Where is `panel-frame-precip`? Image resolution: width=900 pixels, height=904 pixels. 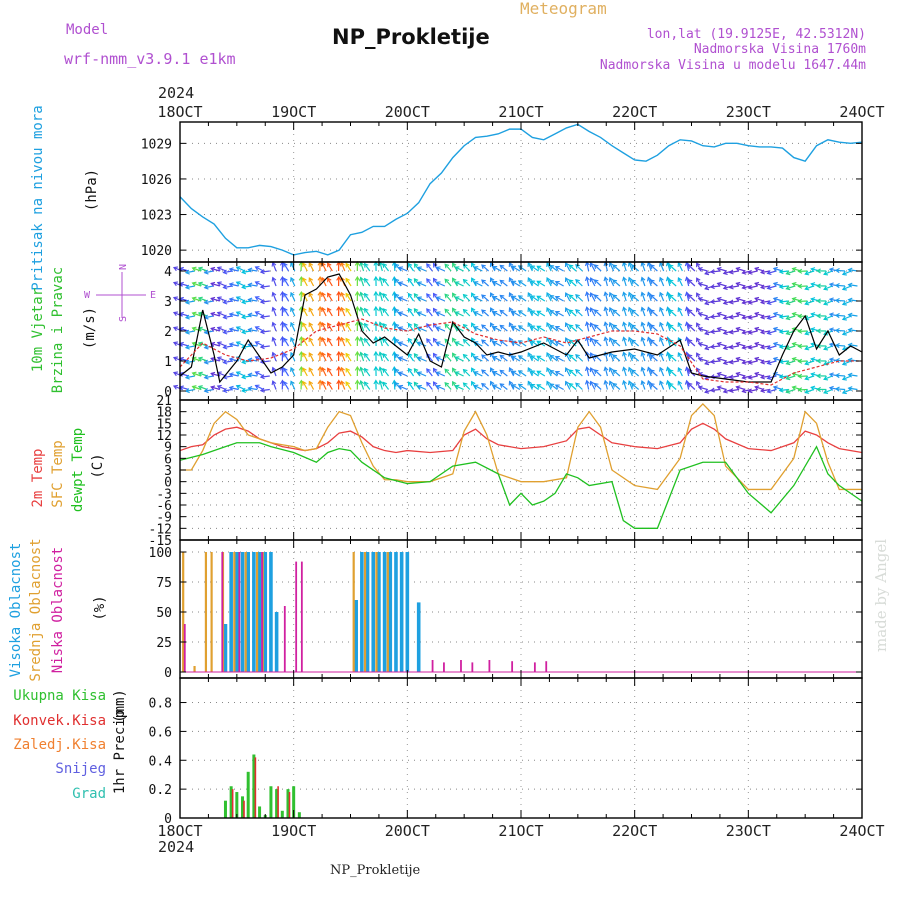 panel-frame-precip is located at coordinates (521, 748).